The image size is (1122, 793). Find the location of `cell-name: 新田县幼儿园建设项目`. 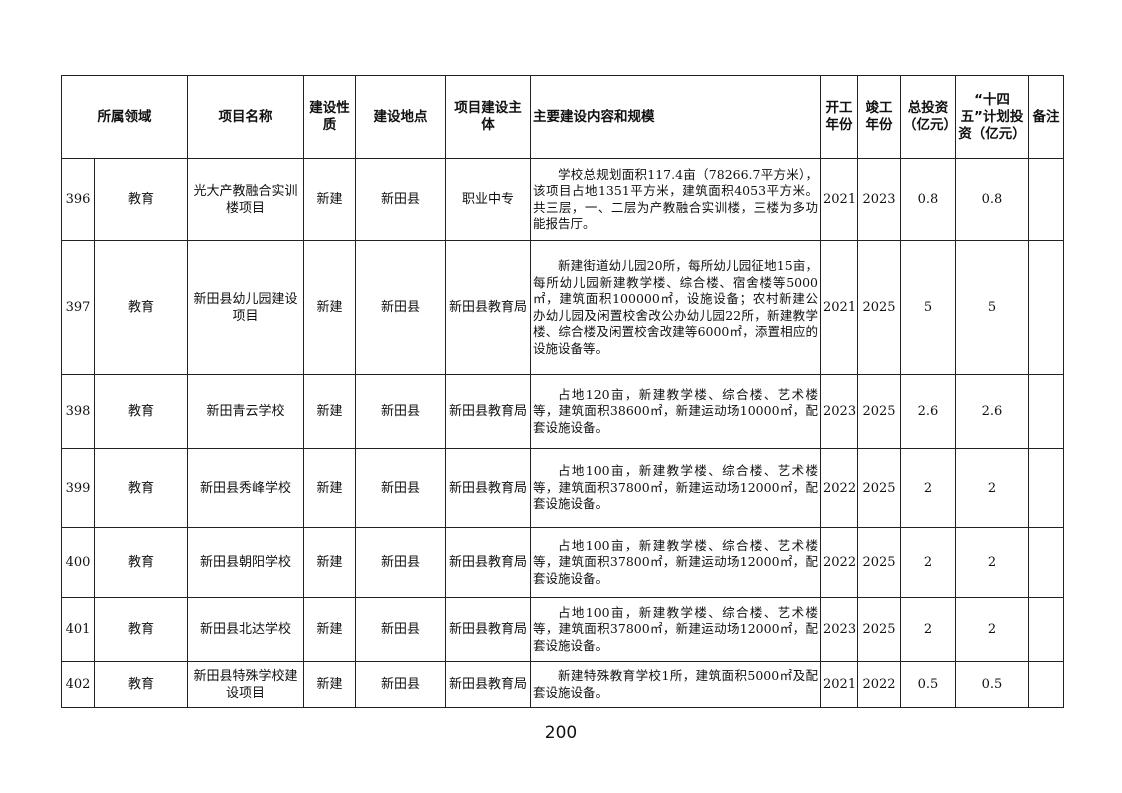

cell-name: 新田县幼儿园建设项目 is located at coordinates (245, 307).